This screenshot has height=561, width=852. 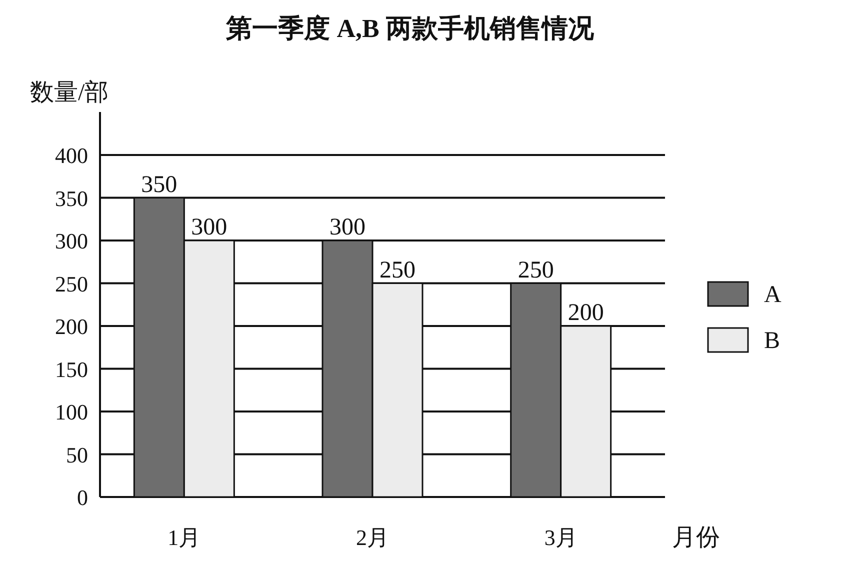 I want to click on legend-label: A, so click(x=773, y=295).